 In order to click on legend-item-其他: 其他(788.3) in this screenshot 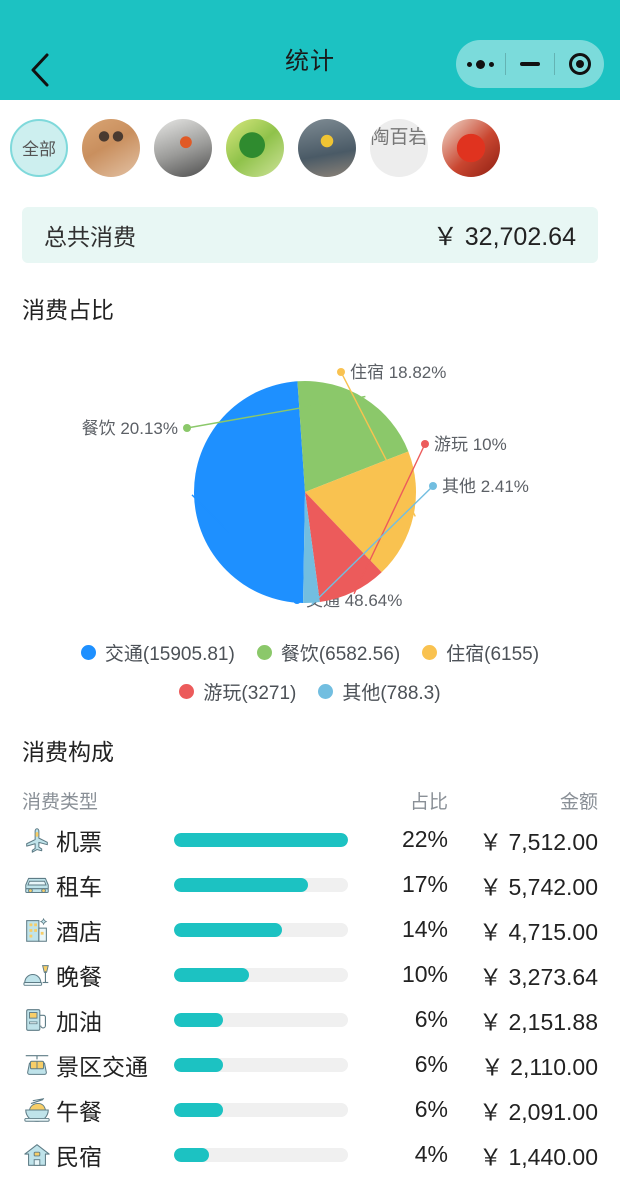, I will do `click(379, 691)`.